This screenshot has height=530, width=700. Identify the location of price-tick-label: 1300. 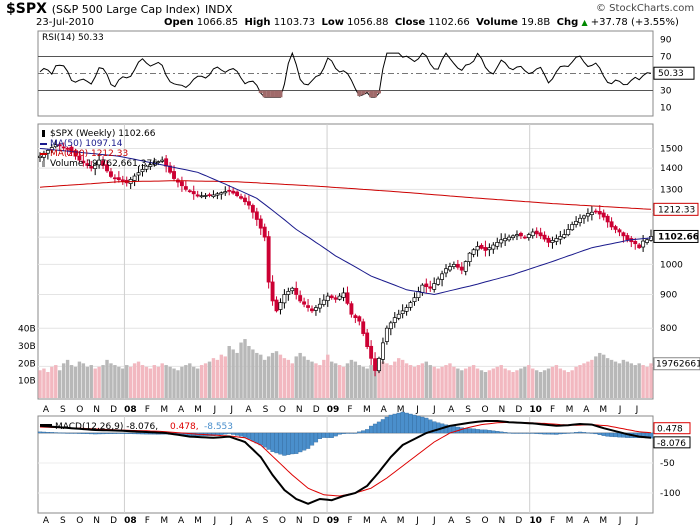
(671, 190).